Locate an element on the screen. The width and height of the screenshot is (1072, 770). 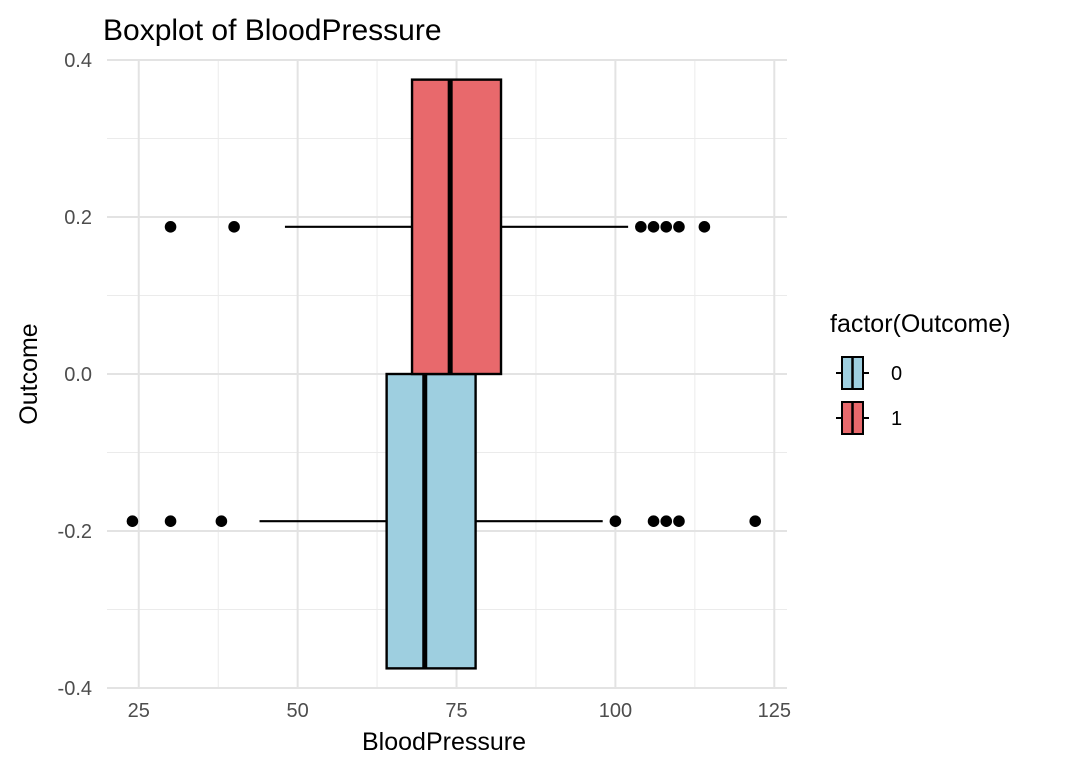
x-tick-label: 100 is located at coordinates (615, 711).